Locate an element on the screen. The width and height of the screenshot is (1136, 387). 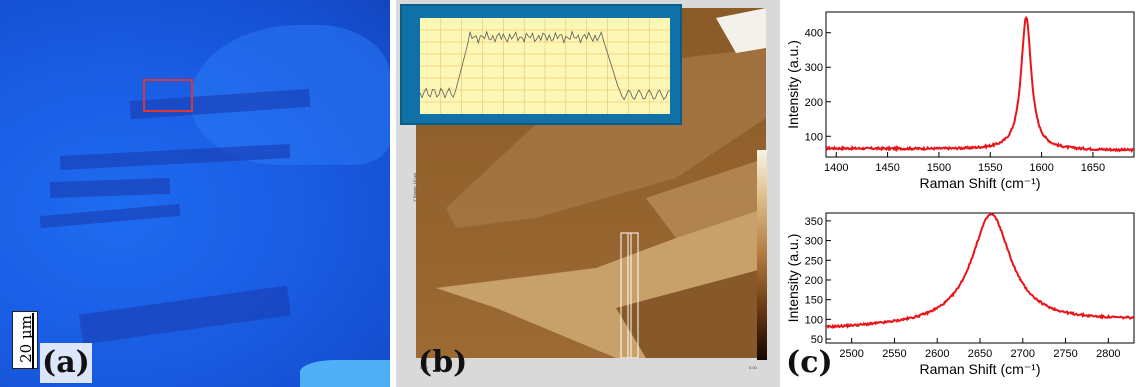
x-tick-label: 2550 is located at coordinates (894, 354).